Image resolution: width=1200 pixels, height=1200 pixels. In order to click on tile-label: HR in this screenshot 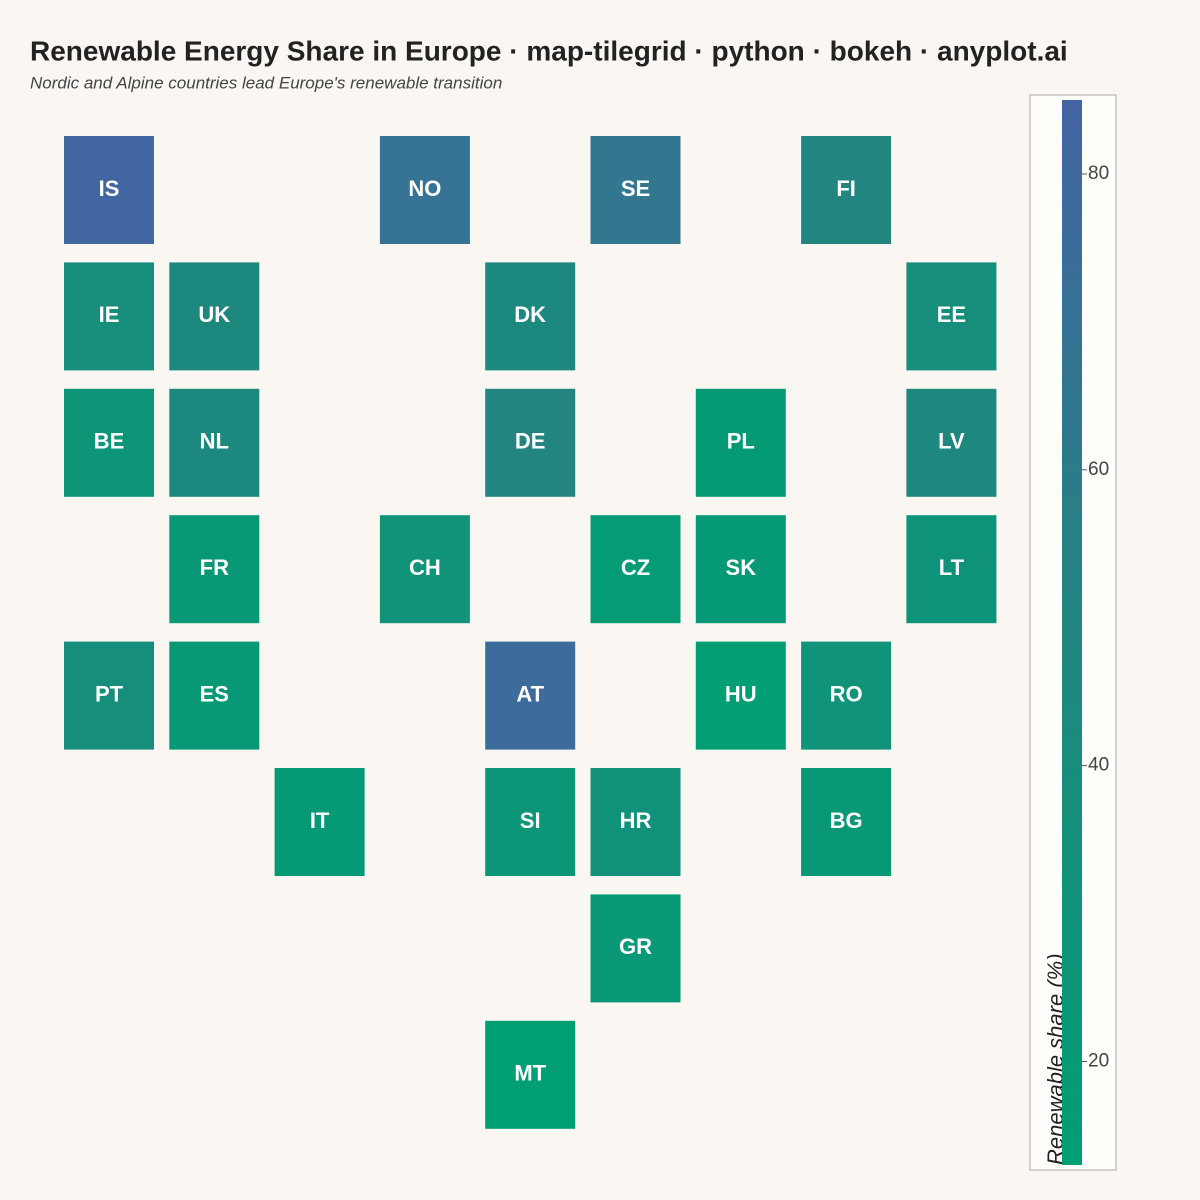, I will do `click(636, 820)`.